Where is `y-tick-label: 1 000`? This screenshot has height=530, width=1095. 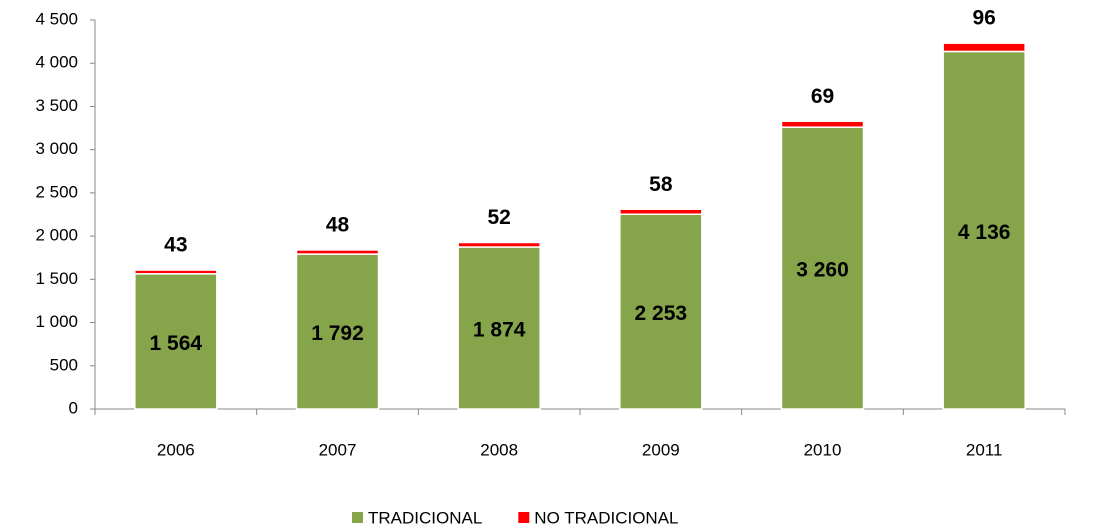
y-tick-label: 1 000 is located at coordinates (56, 321).